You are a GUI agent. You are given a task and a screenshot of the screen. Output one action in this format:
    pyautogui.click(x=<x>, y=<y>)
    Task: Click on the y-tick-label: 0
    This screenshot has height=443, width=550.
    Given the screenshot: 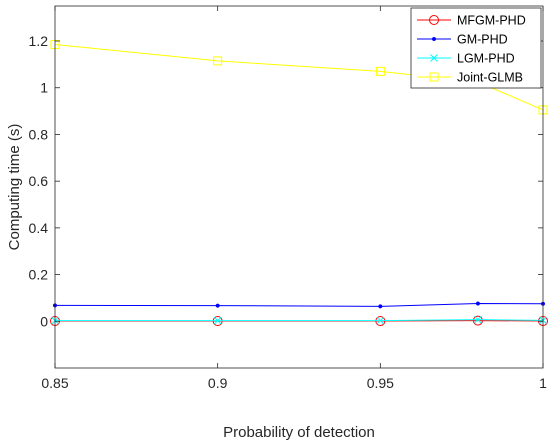 What is the action you would take?
    pyautogui.click(x=44, y=321)
    